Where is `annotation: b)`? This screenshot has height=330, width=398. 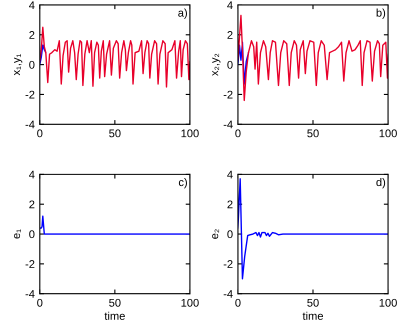 annotation: b) is located at coordinates (381, 13).